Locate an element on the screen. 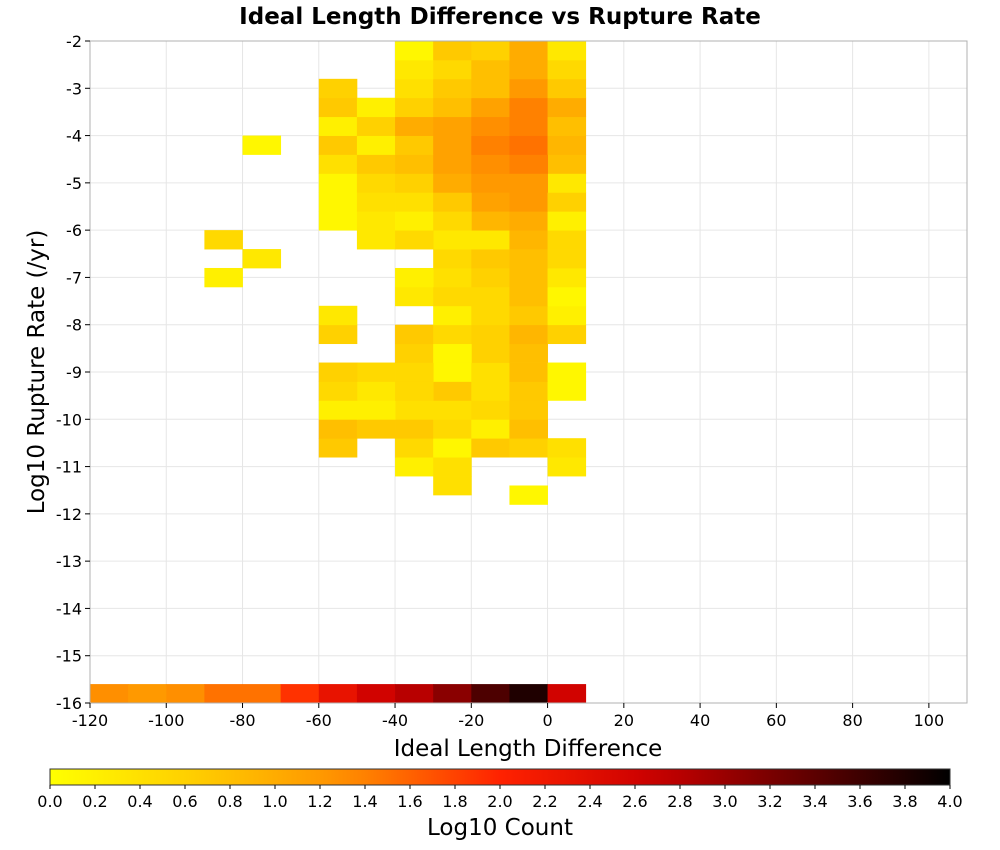 The image size is (1000, 850). colorbar-tick-label: 3.0 is located at coordinates (724, 801).